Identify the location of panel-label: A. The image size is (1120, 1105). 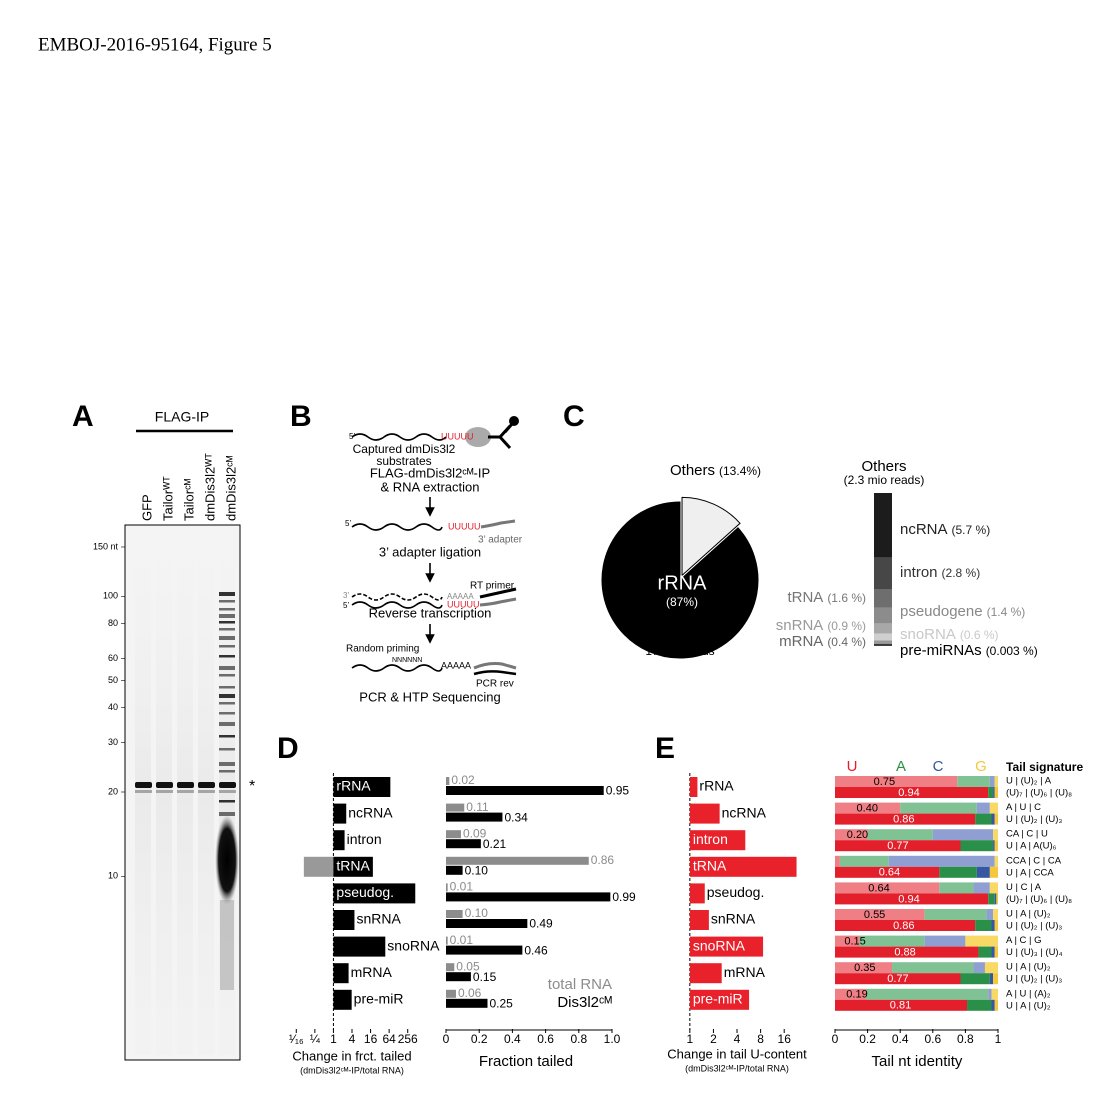
(83, 416).